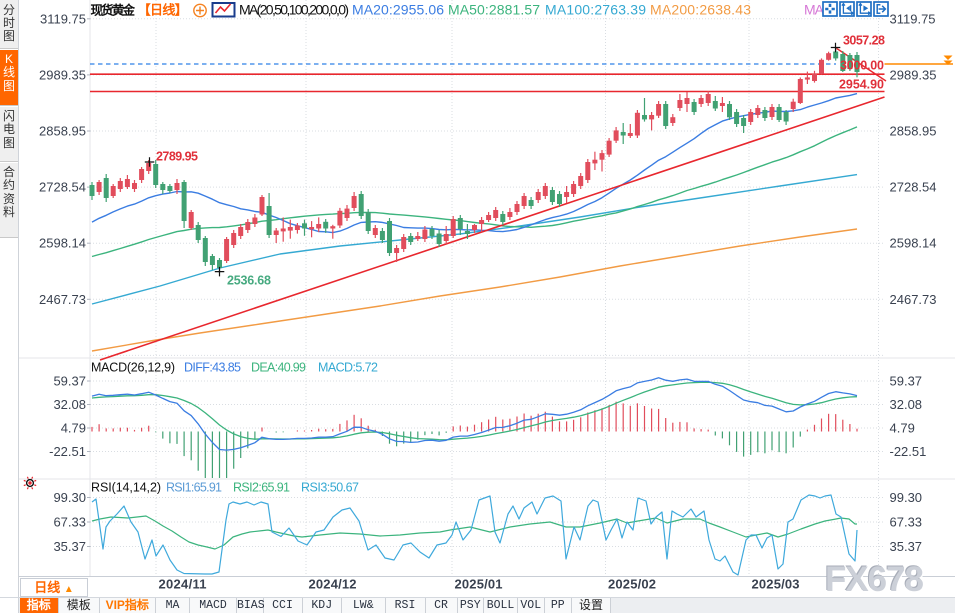 The width and height of the screenshot is (955, 613). Describe the element at coordinates (126, 488) in the screenshot. I see `svg-text: RSI(14,14,2)` at that location.